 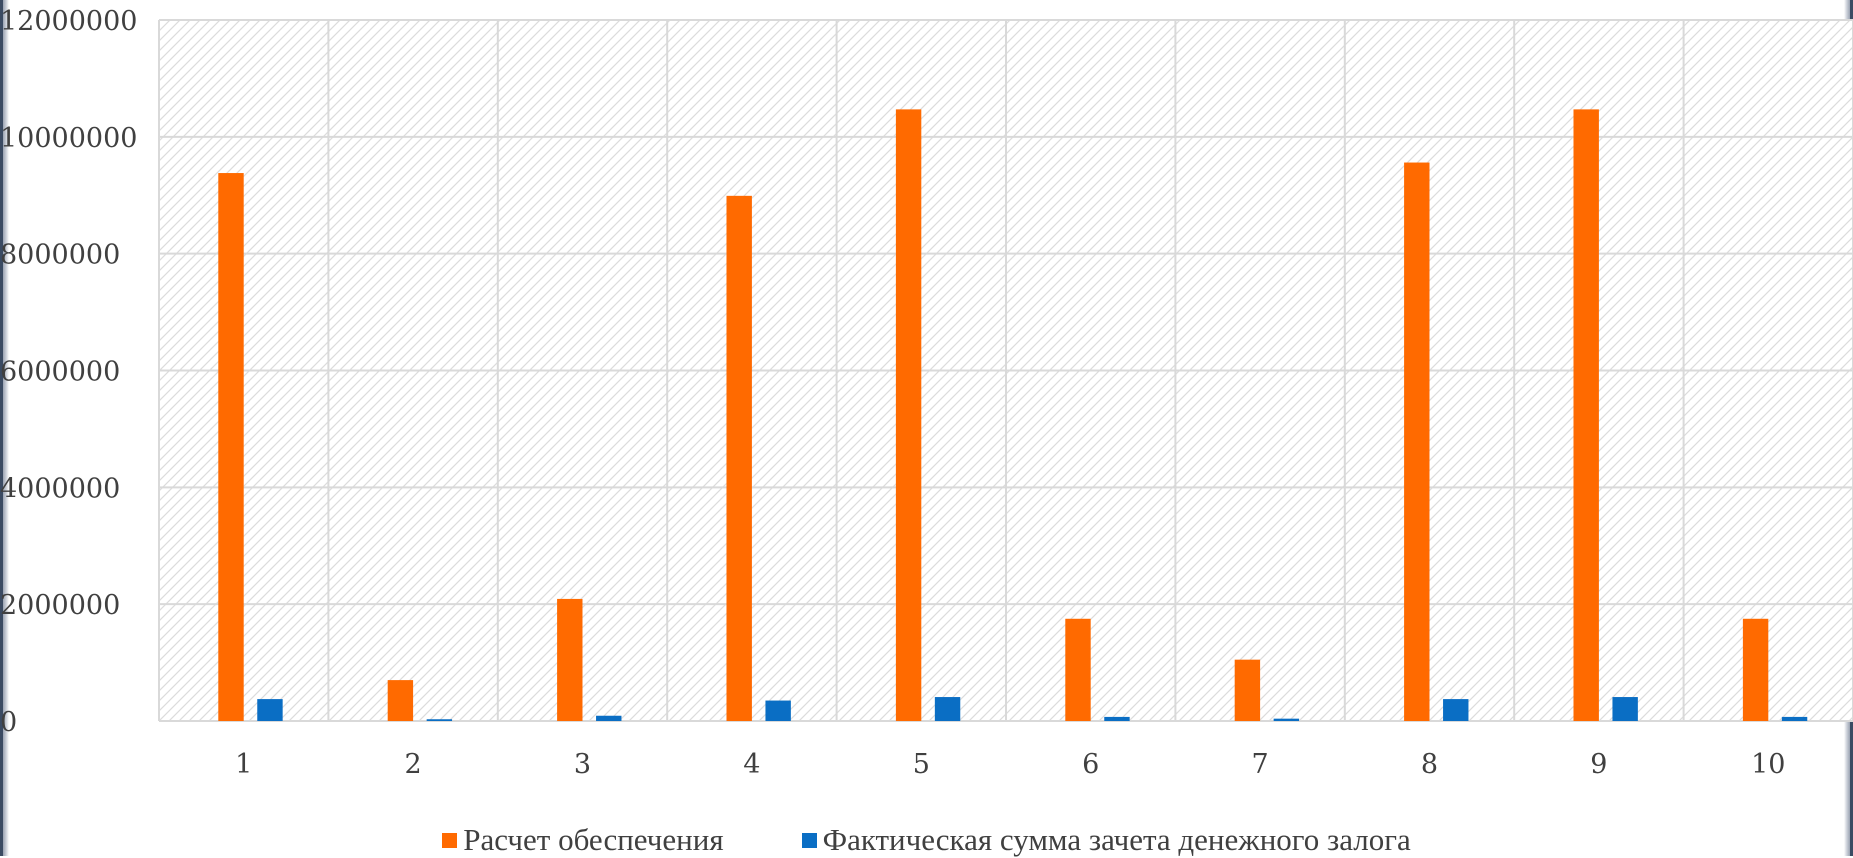 What do you see at coordinates (921, 764) in the screenshot?
I see `x-tick-label: 5` at bounding box center [921, 764].